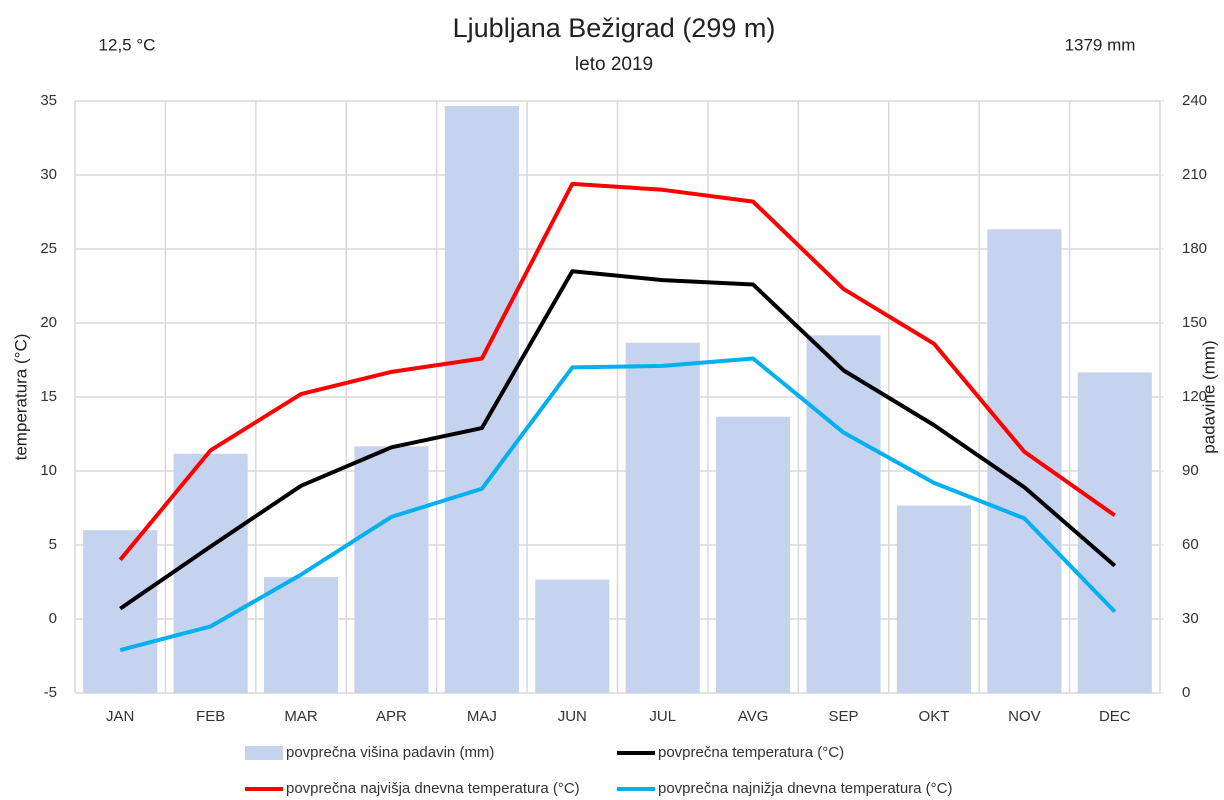  What do you see at coordinates (1208, 396) in the screenshot?
I see `y2-axis-label: padavine (mm)` at bounding box center [1208, 396].